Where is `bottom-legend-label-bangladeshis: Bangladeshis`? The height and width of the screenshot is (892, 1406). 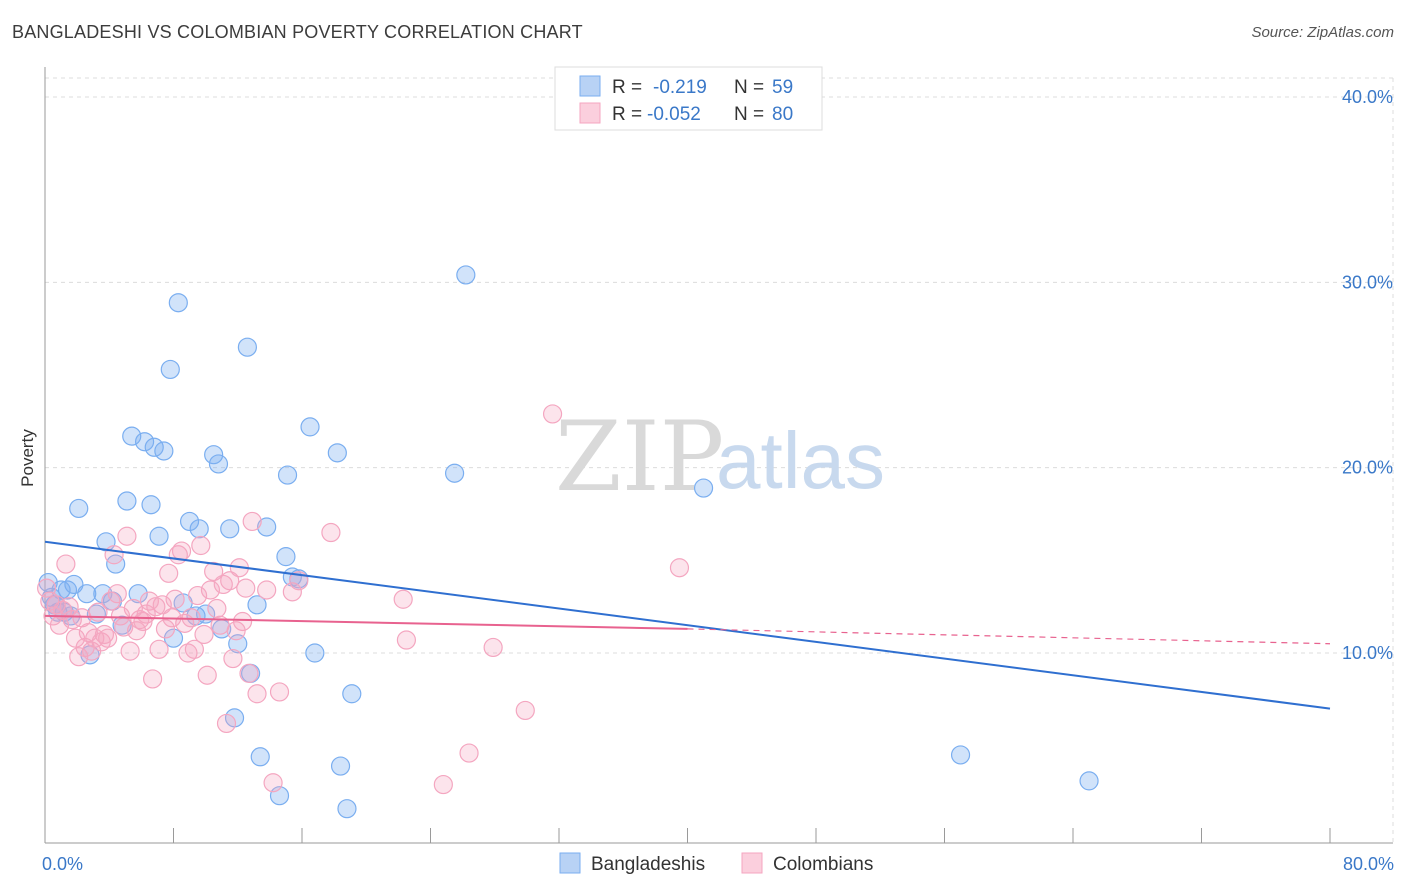 bottom-legend-label-bangladeshis: Bangladeshis is located at coordinates (648, 864).